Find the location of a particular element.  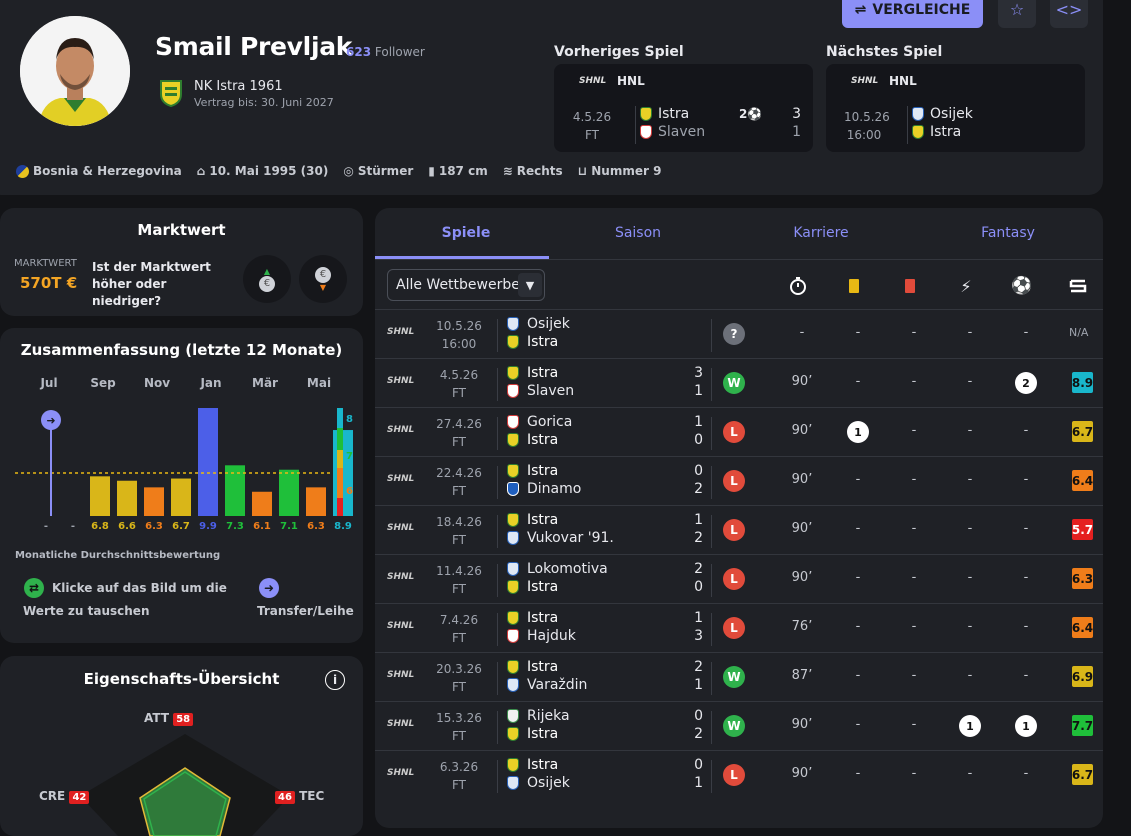

match-row: SHNL 6.3.26 FT Istra Osijek 0 1 L 90’ - - - - 6.7 is located at coordinates (739, 774).